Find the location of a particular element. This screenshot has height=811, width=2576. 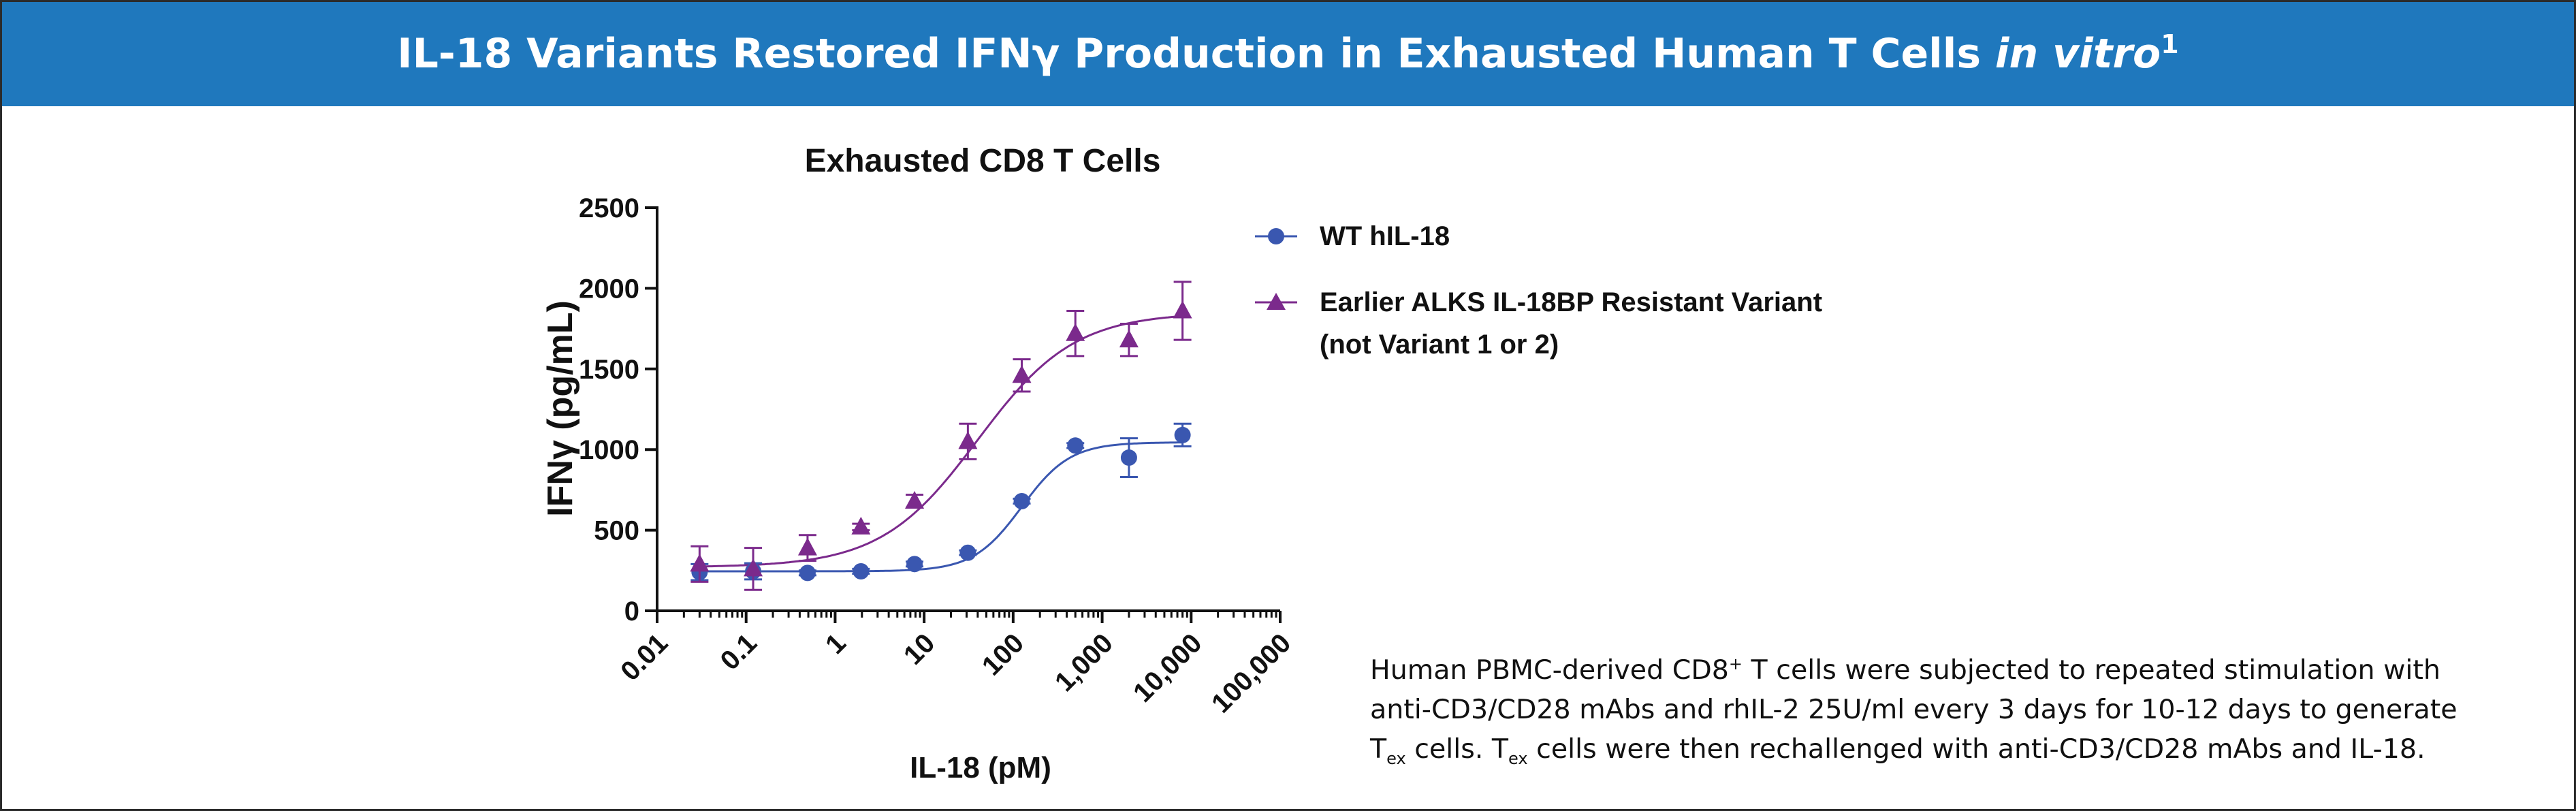

x-tick-label: 0.01 is located at coordinates (644, 657).